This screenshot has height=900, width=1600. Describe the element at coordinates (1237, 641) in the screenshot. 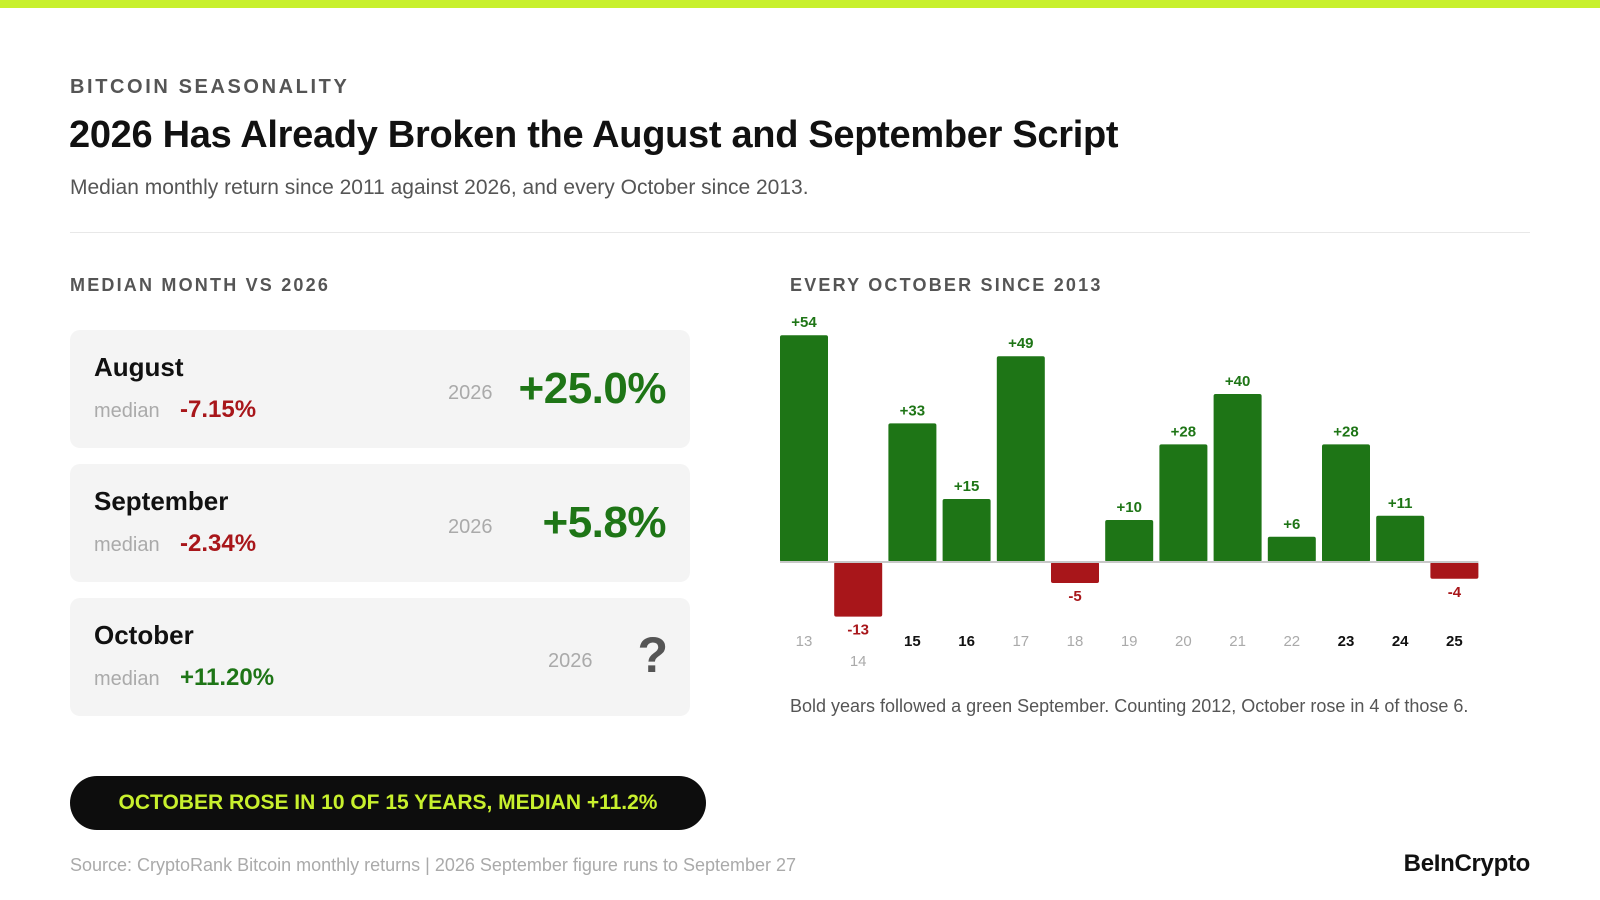

I see `tick-label-21: 21` at that location.